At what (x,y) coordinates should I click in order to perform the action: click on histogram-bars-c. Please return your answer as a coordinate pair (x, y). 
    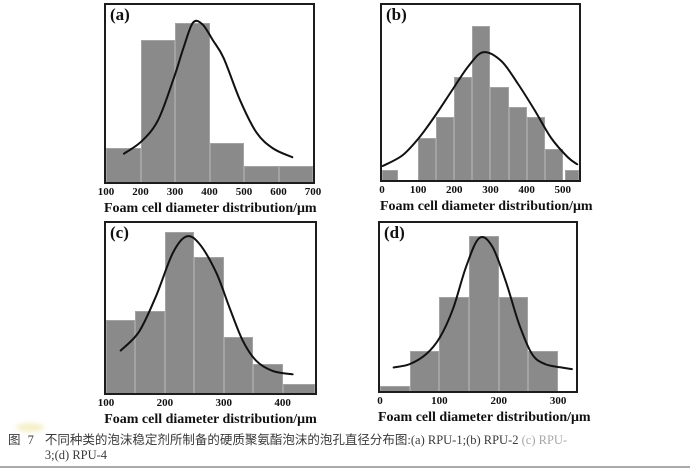
    Looking at the image, I should click on (210, 308).